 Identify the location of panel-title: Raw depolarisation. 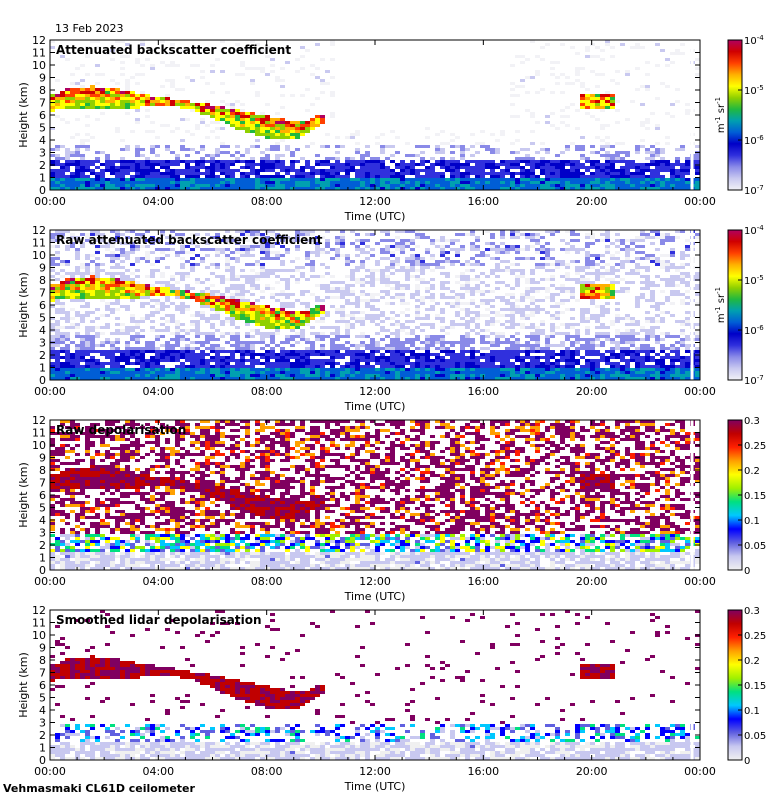
(121, 430).